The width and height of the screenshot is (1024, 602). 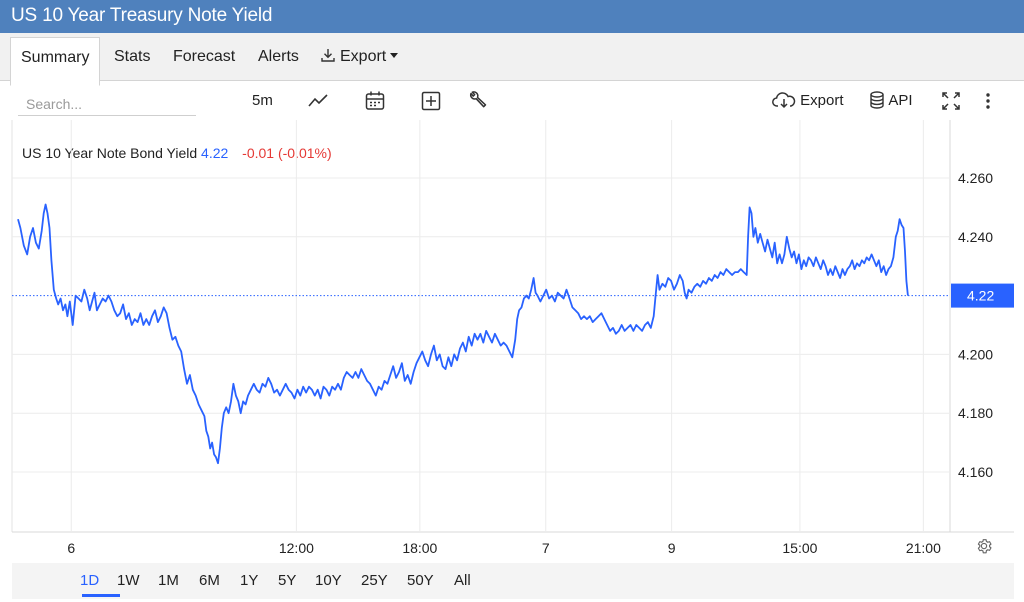 What do you see at coordinates (512, 59) in the screenshot?
I see `tab-bar: Summary Stats Forecast Alerts Export` at bounding box center [512, 59].